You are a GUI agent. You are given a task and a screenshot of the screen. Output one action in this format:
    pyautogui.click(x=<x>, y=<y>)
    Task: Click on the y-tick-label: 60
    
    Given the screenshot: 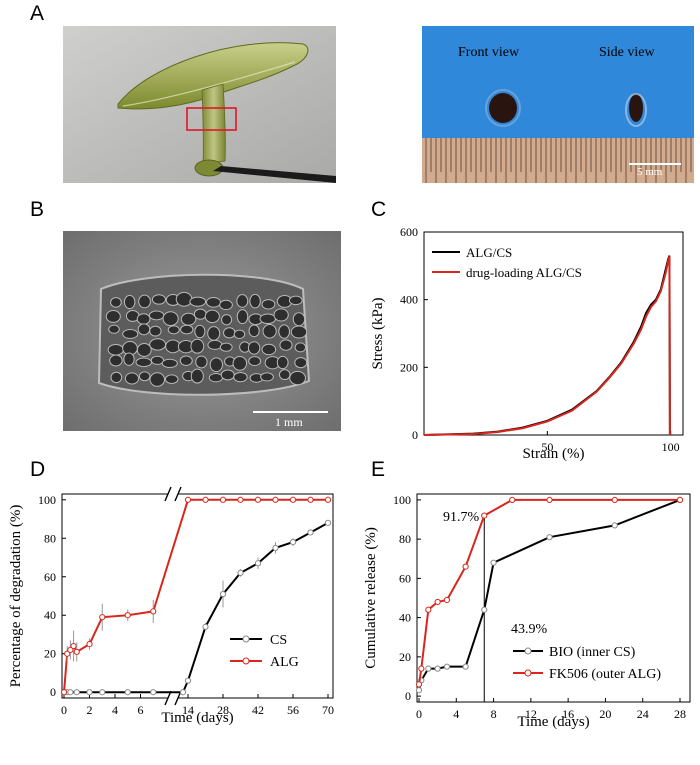 What is the action you would take?
    pyautogui.click(x=50, y=577)
    